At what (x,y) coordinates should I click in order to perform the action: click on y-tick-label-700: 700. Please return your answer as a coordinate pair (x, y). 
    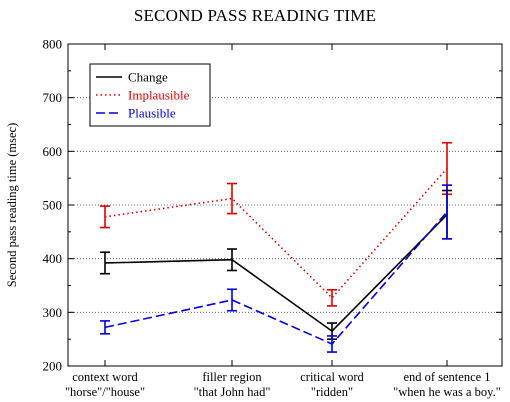
    Looking at the image, I should click on (53, 97).